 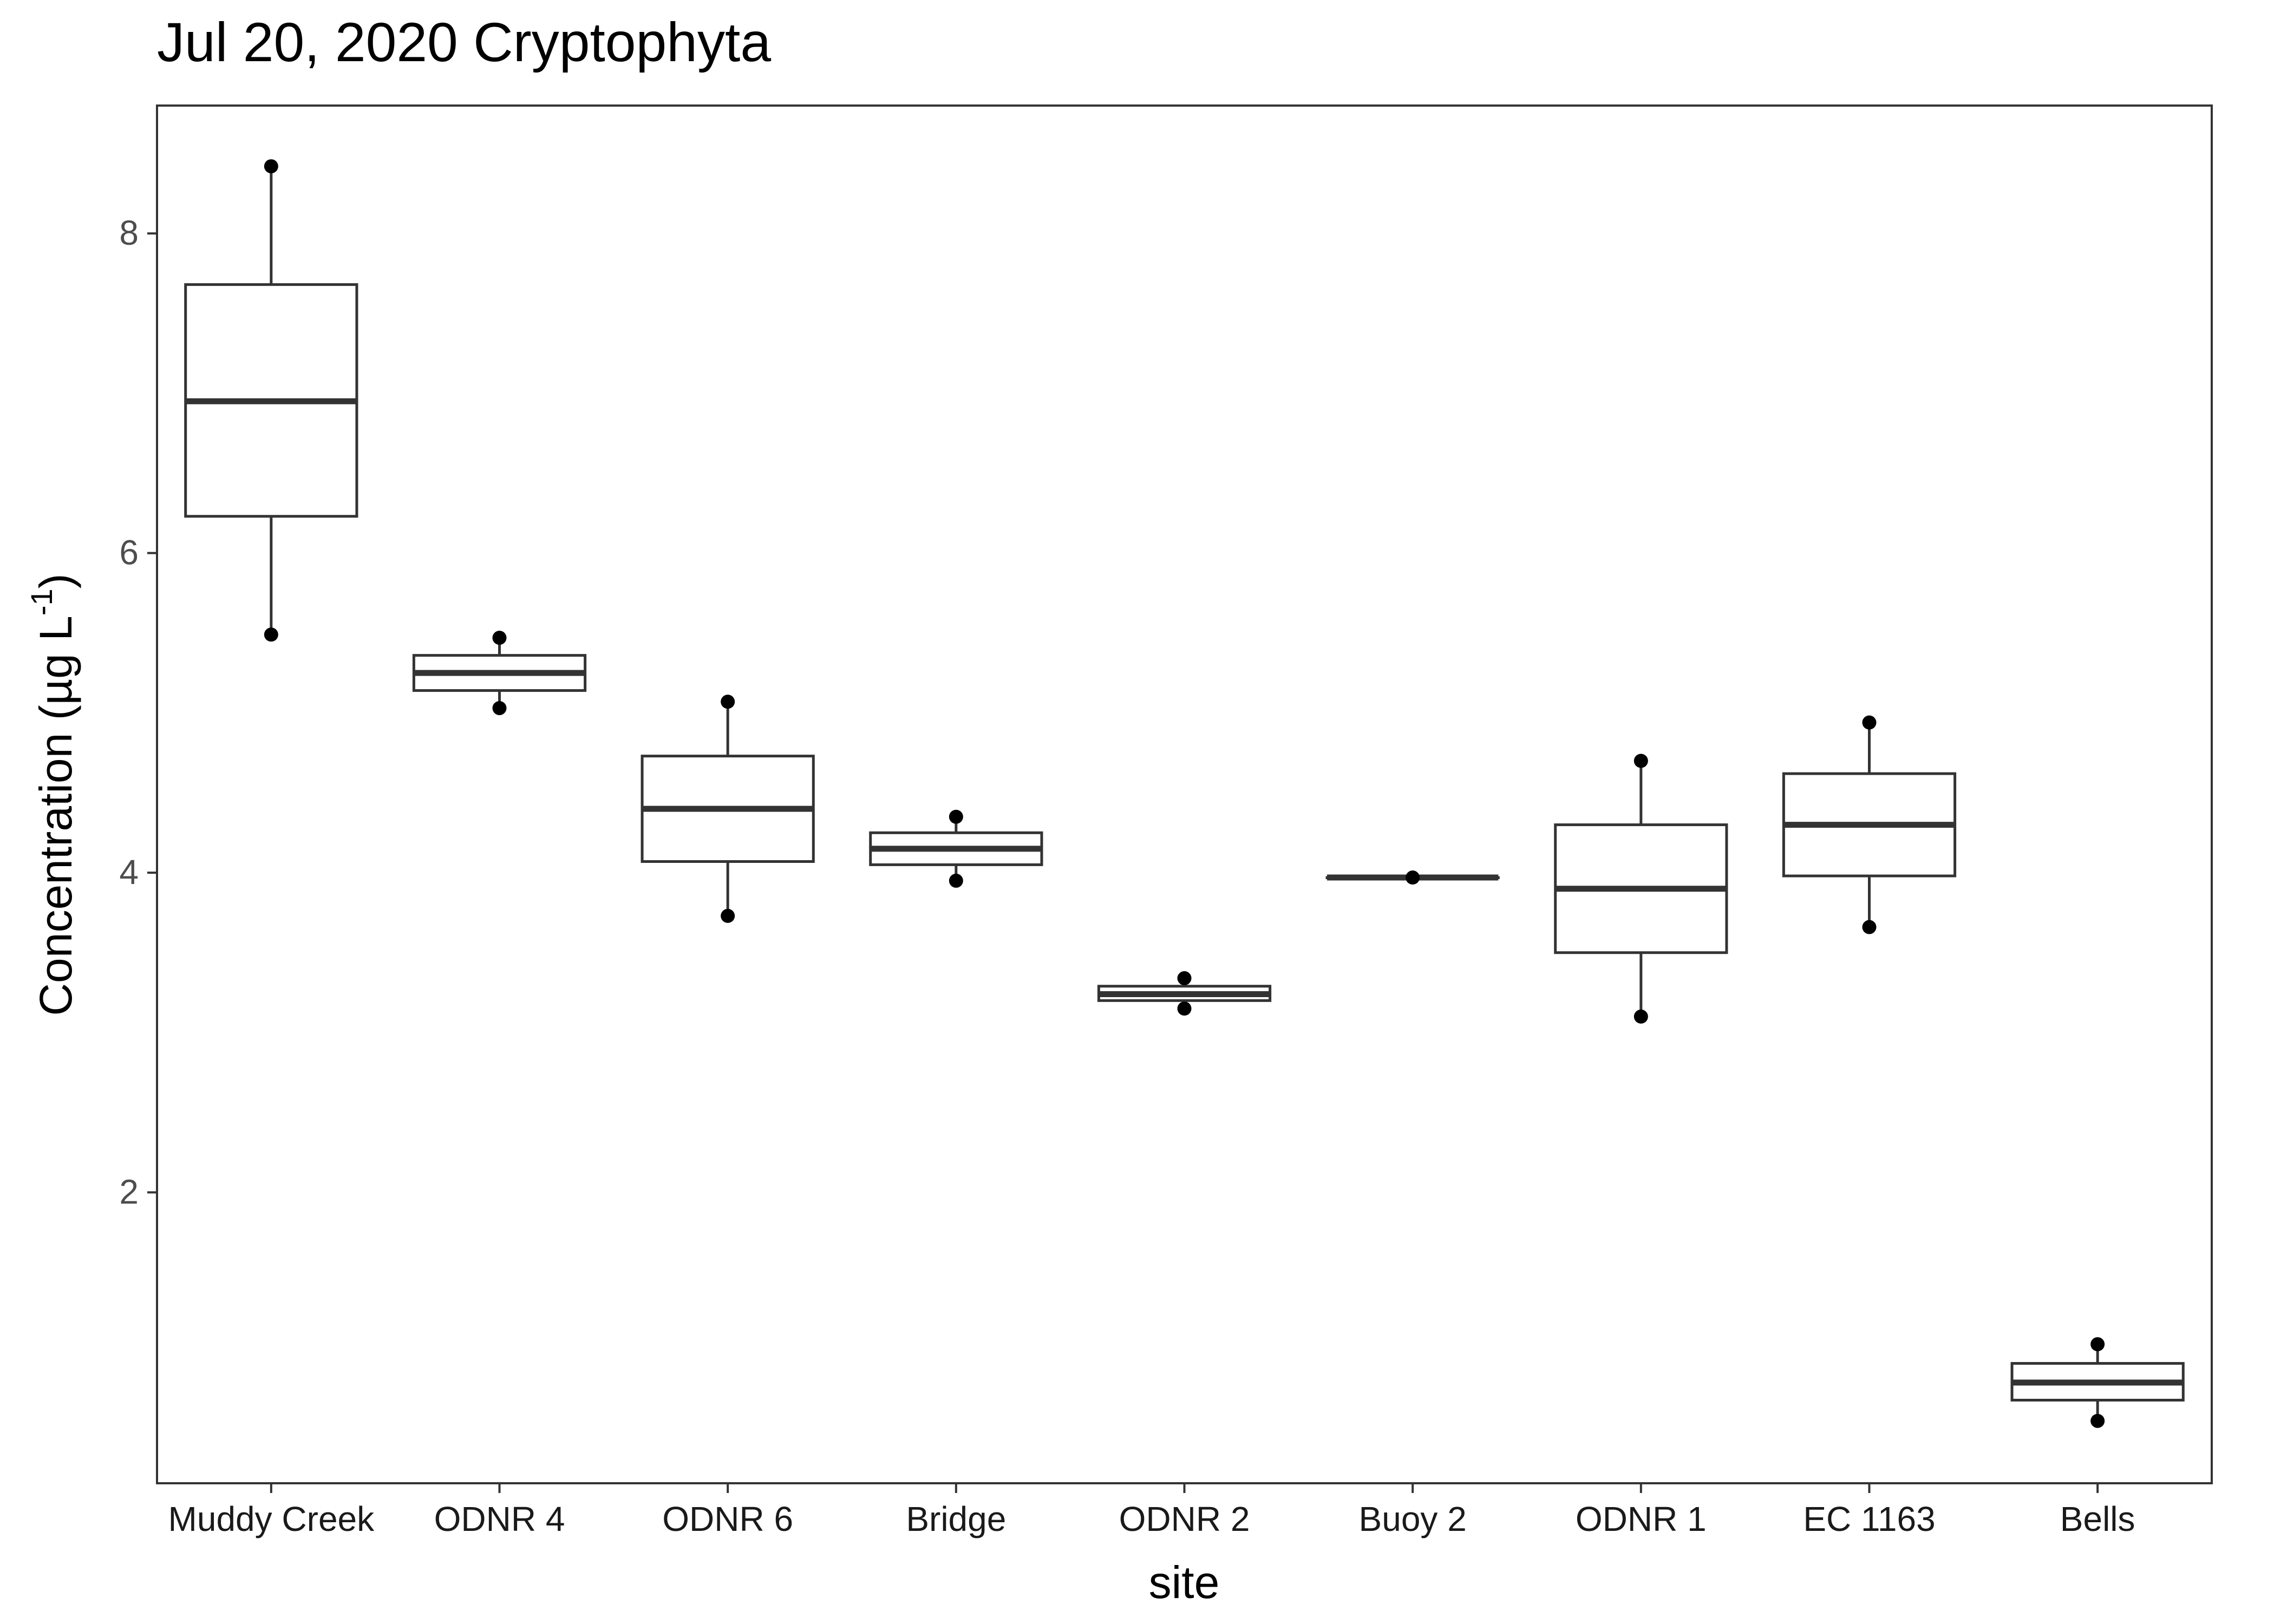 What do you see at coordinates (1185, 1519) in the screenshot?
I see `x-tick-label: ODNR 2` at bounding box center [1185, 1519].